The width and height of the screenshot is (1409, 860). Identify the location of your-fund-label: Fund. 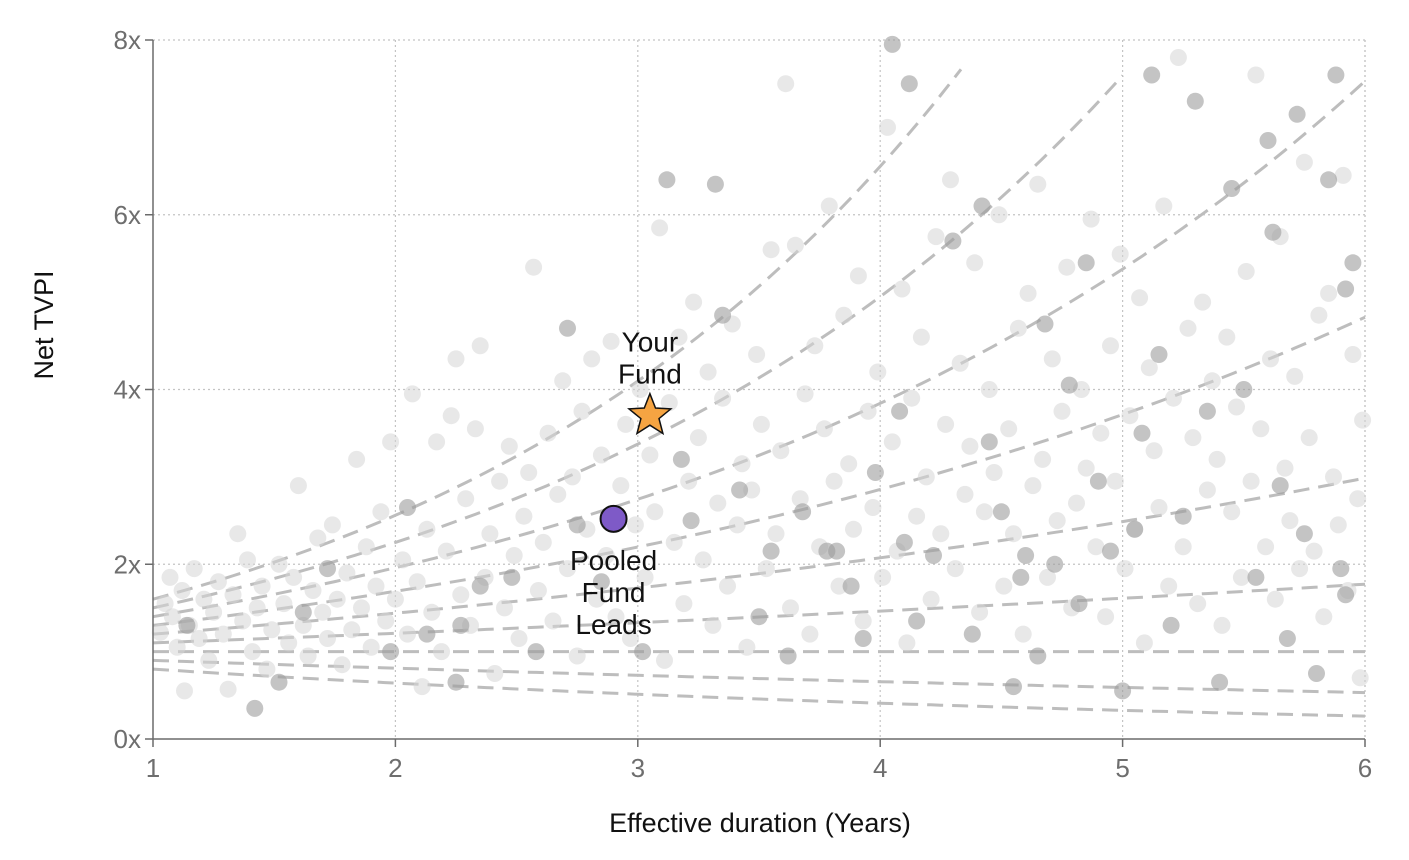
(650, 374).